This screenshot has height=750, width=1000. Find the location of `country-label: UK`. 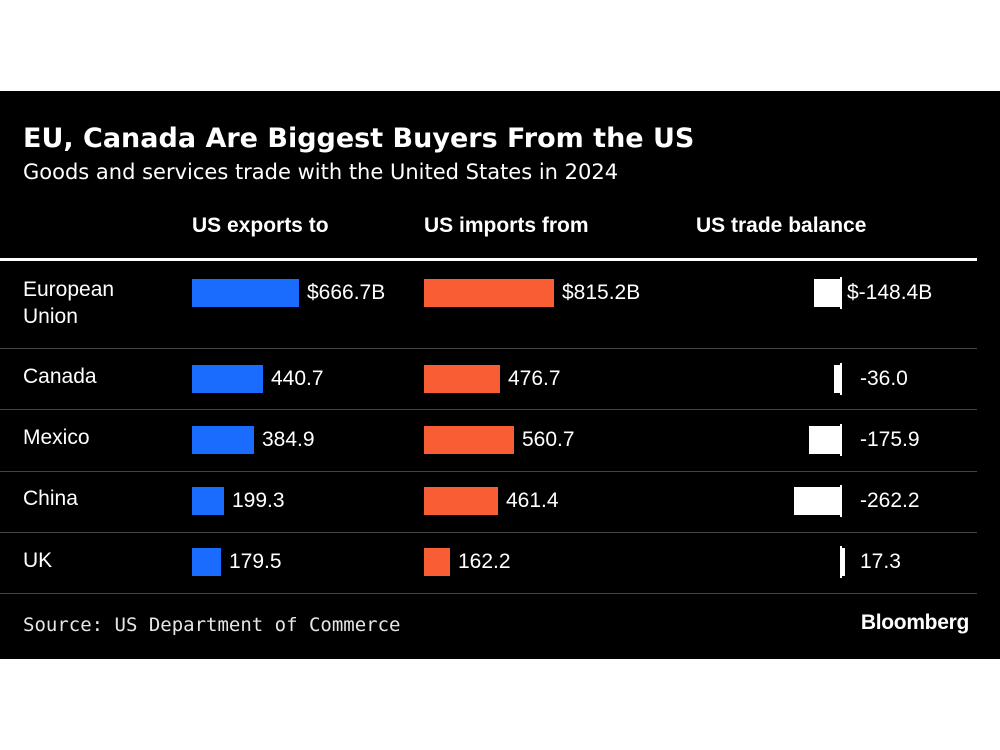

country-label: UK is located at coordinates (38, 560).